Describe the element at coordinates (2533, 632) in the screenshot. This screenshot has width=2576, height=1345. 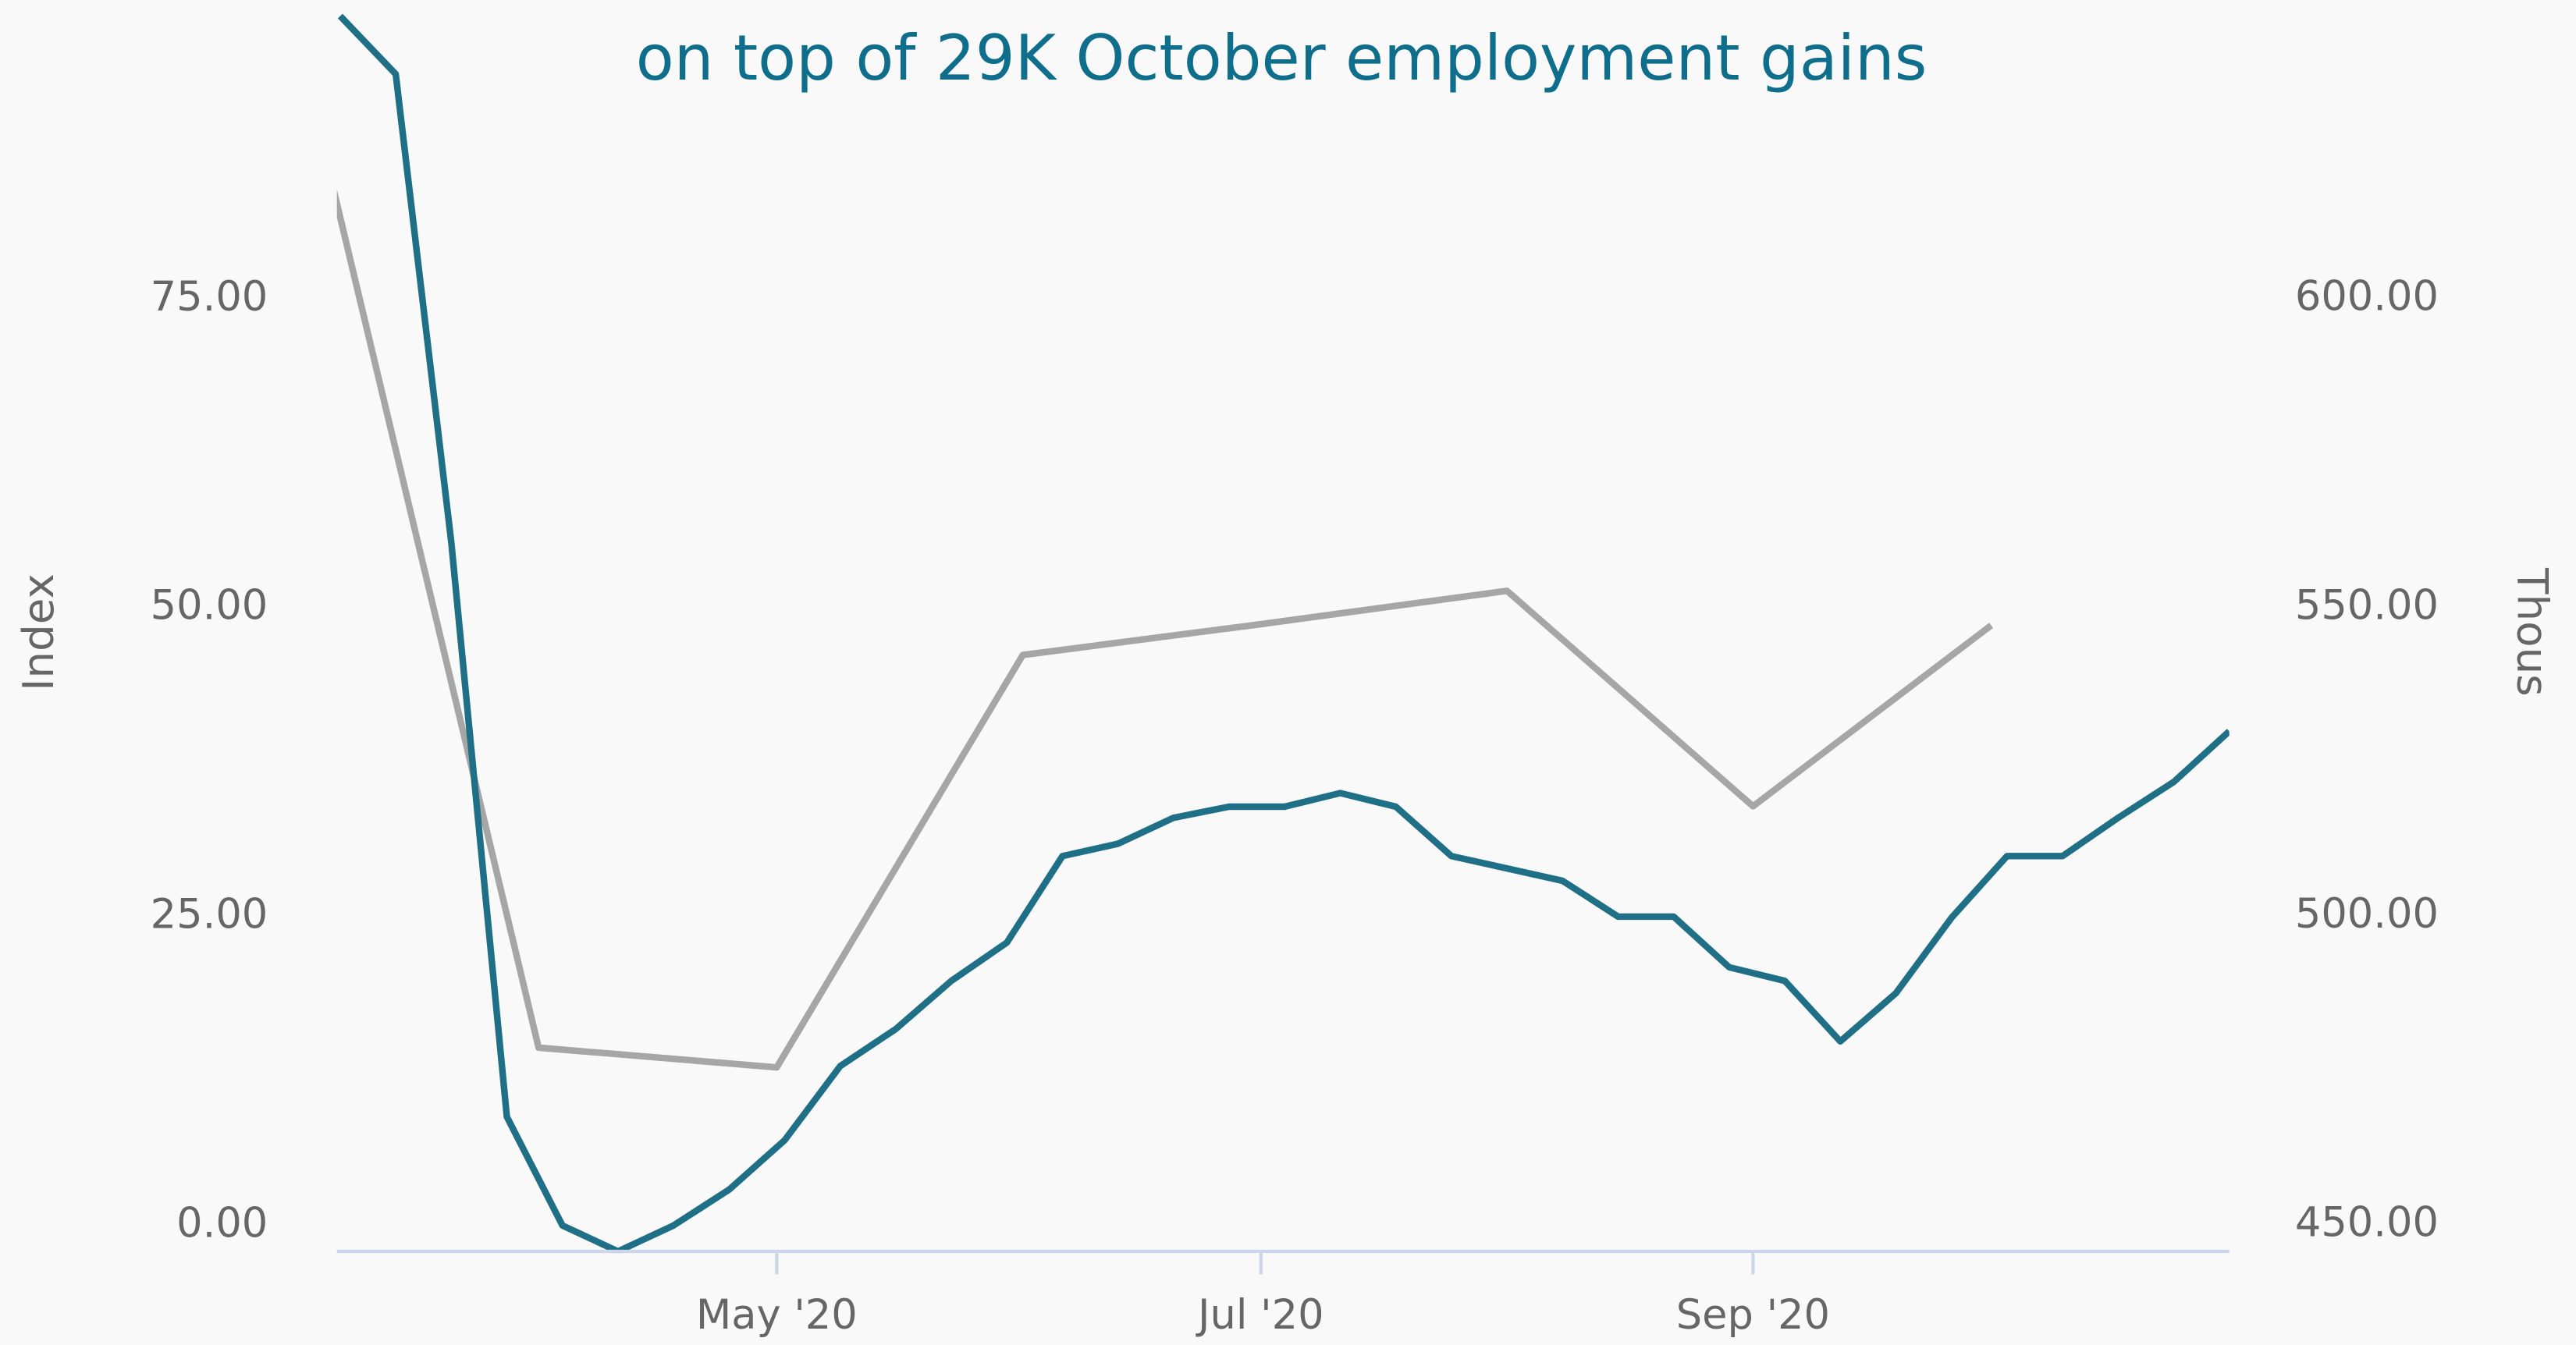
I see `y2-axis-label: Thous` at that location.